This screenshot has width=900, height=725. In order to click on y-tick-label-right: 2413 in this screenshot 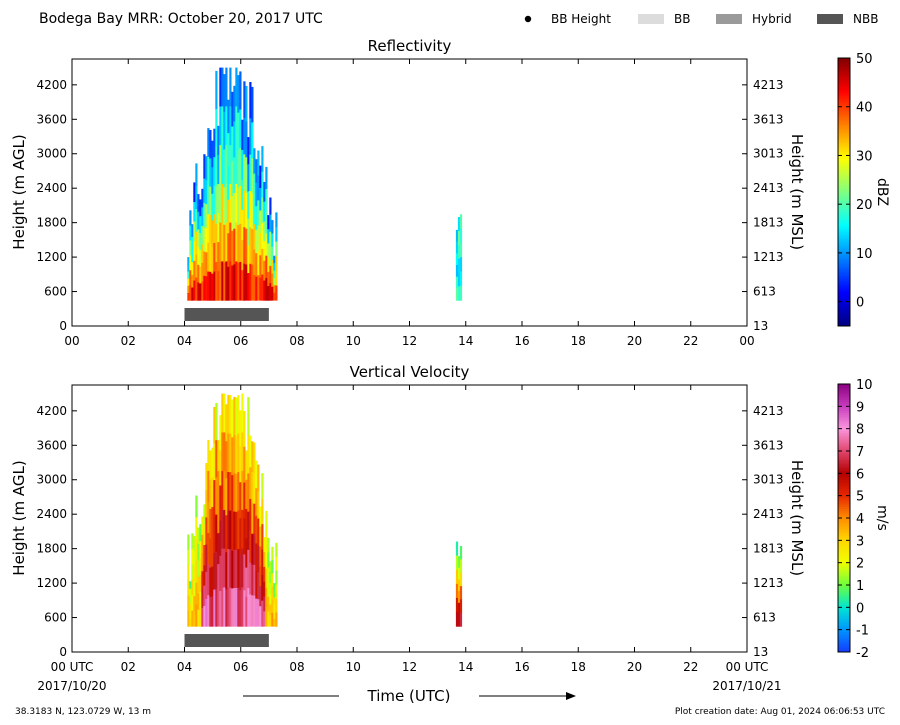, I will do `click(768, 514)`.